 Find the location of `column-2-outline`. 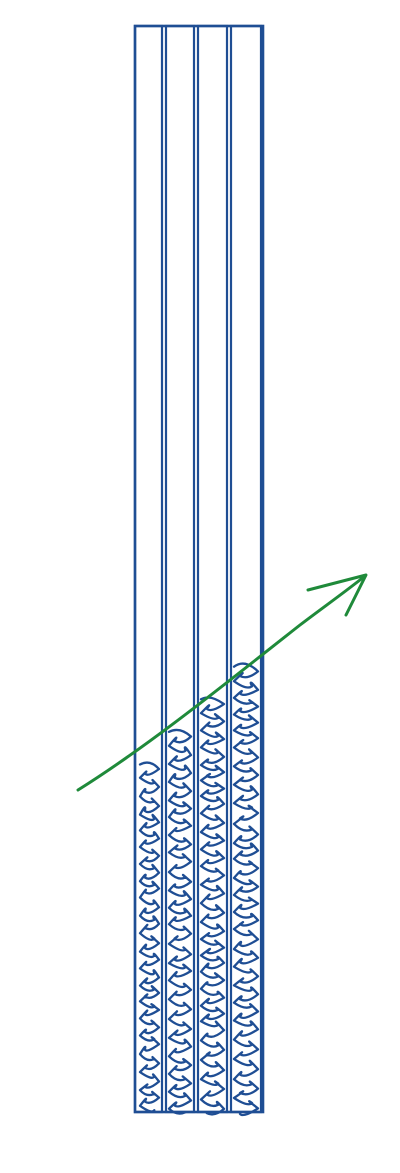

column-2-outline is located at coordinates (180, 569).